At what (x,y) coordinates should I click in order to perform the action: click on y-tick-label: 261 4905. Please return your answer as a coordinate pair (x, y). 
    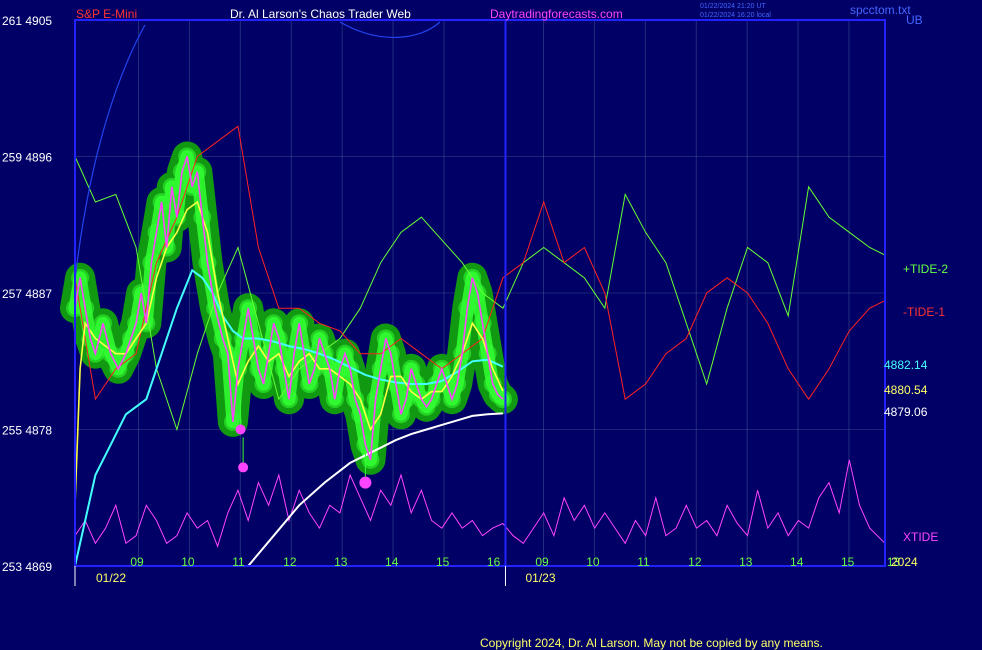
    Looking at the image, I should click on (27, 21).